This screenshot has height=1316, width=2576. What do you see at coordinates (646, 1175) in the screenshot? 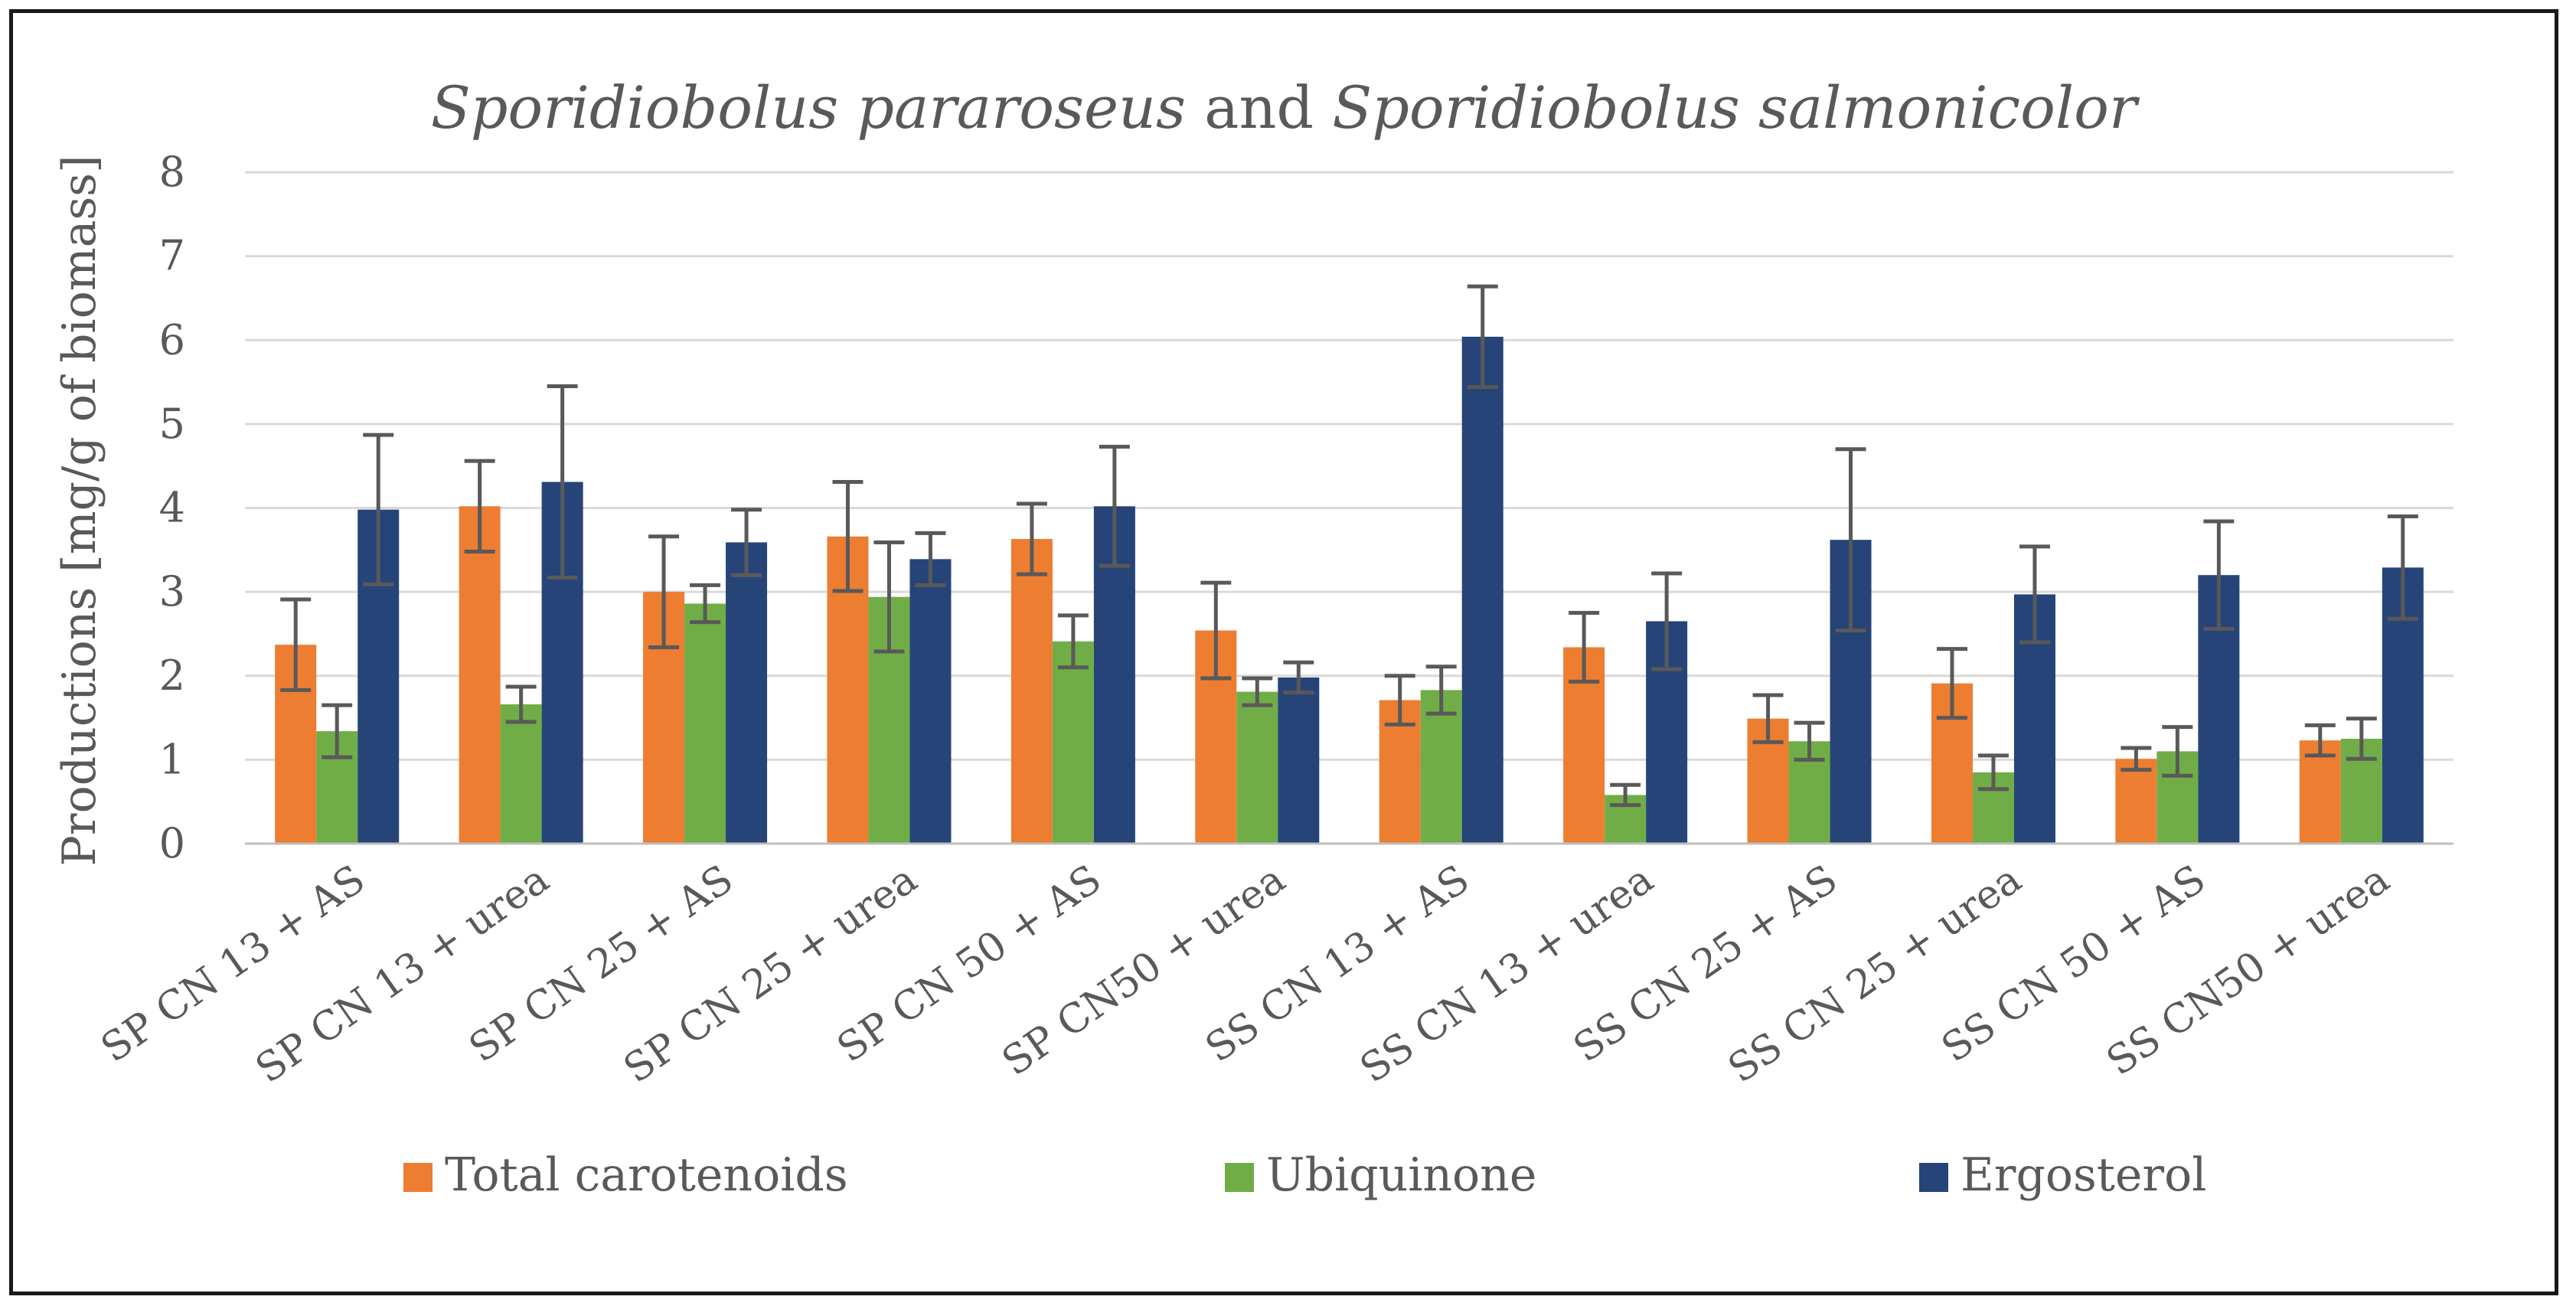
I see `legend-label: Total carotenoids` at bounding box center [646, 1175].